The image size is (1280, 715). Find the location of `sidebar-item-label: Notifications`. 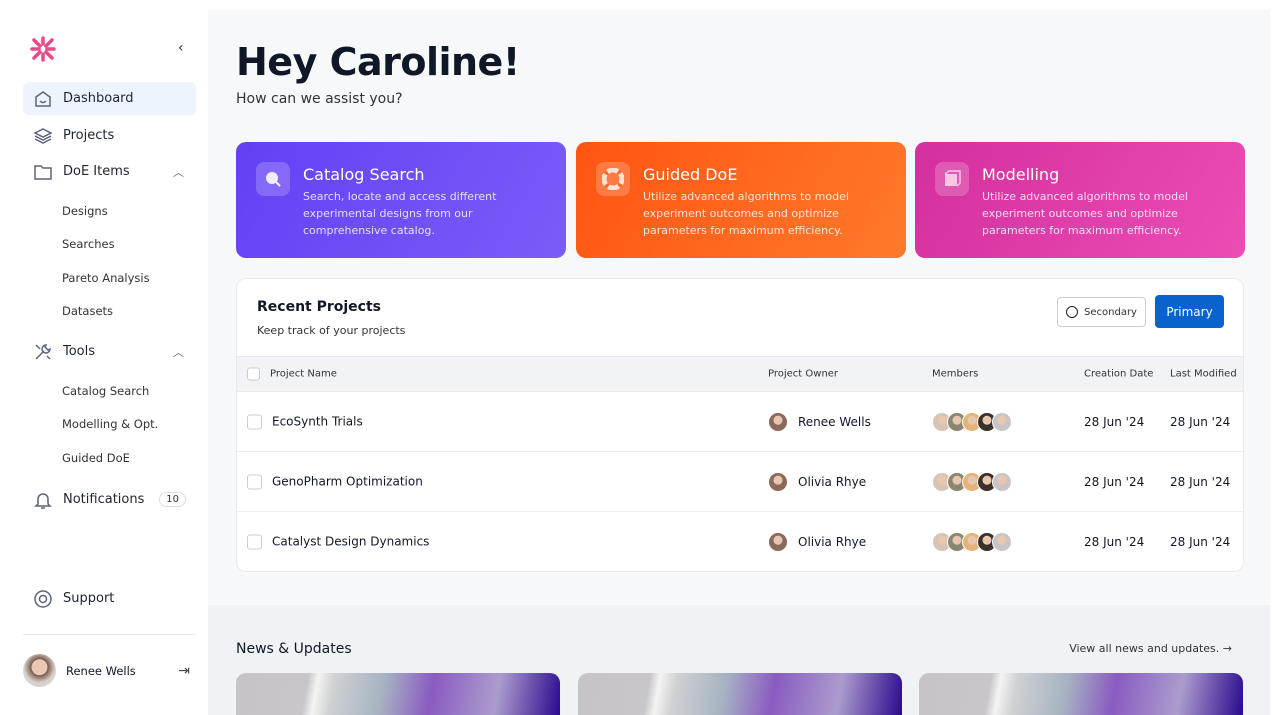

sidebar-item-label: Notifications is located at coordinates (104, 499).